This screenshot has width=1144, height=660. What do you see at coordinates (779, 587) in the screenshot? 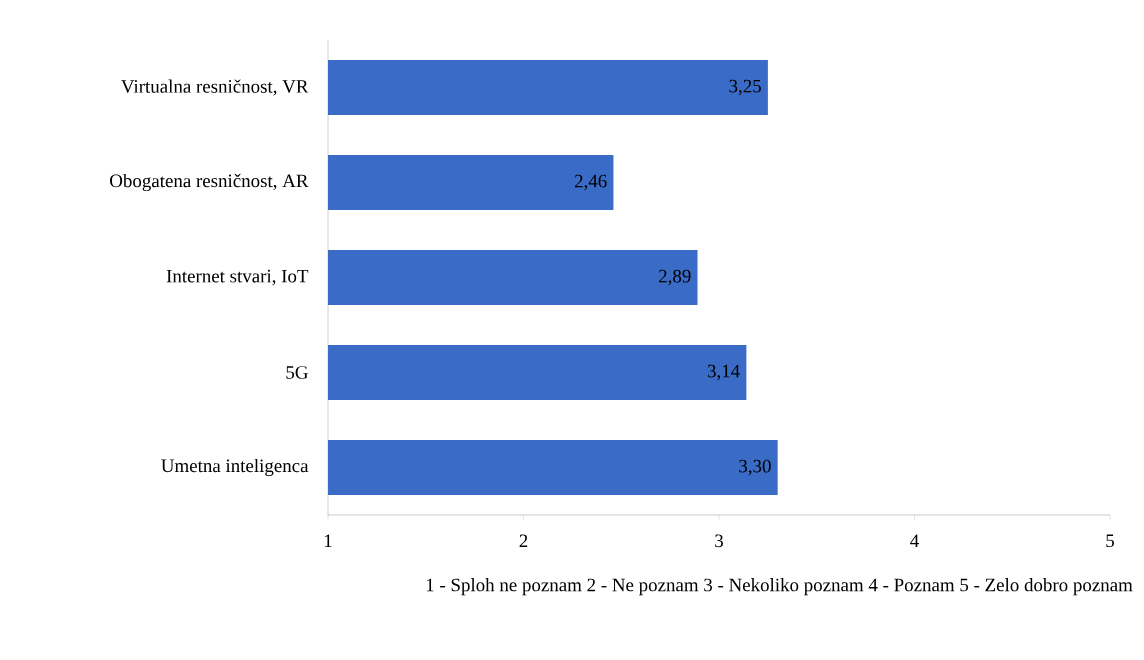
I see `x-axis-title: 1 - Sploh ne poznam 2 - Ne poznam 3 - Nekoliko poznam 4 - Poznam 5 - Zelo dobro poznam` at bounding box center [779, 587].